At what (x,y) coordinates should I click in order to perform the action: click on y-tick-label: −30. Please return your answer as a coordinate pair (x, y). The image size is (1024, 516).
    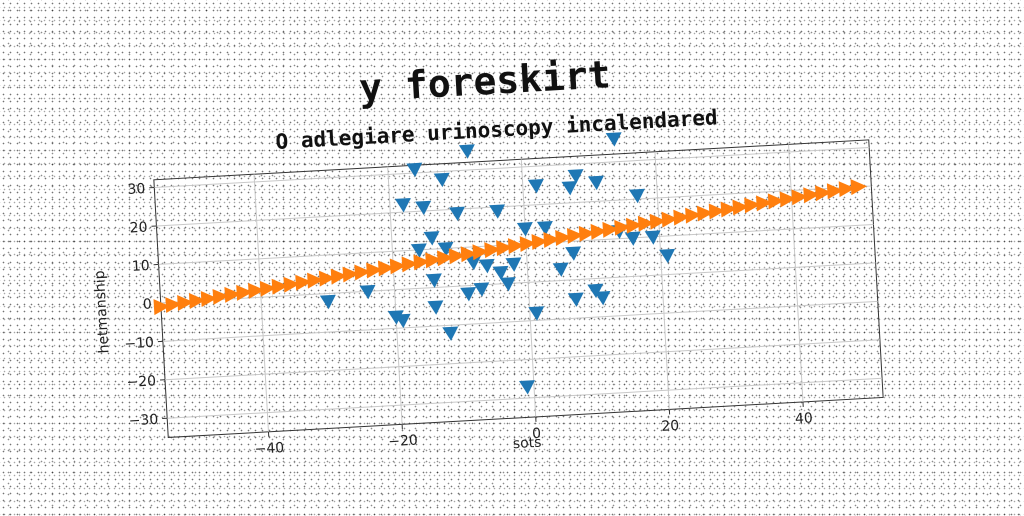
    Looking at the image, I should click on (143, 421).